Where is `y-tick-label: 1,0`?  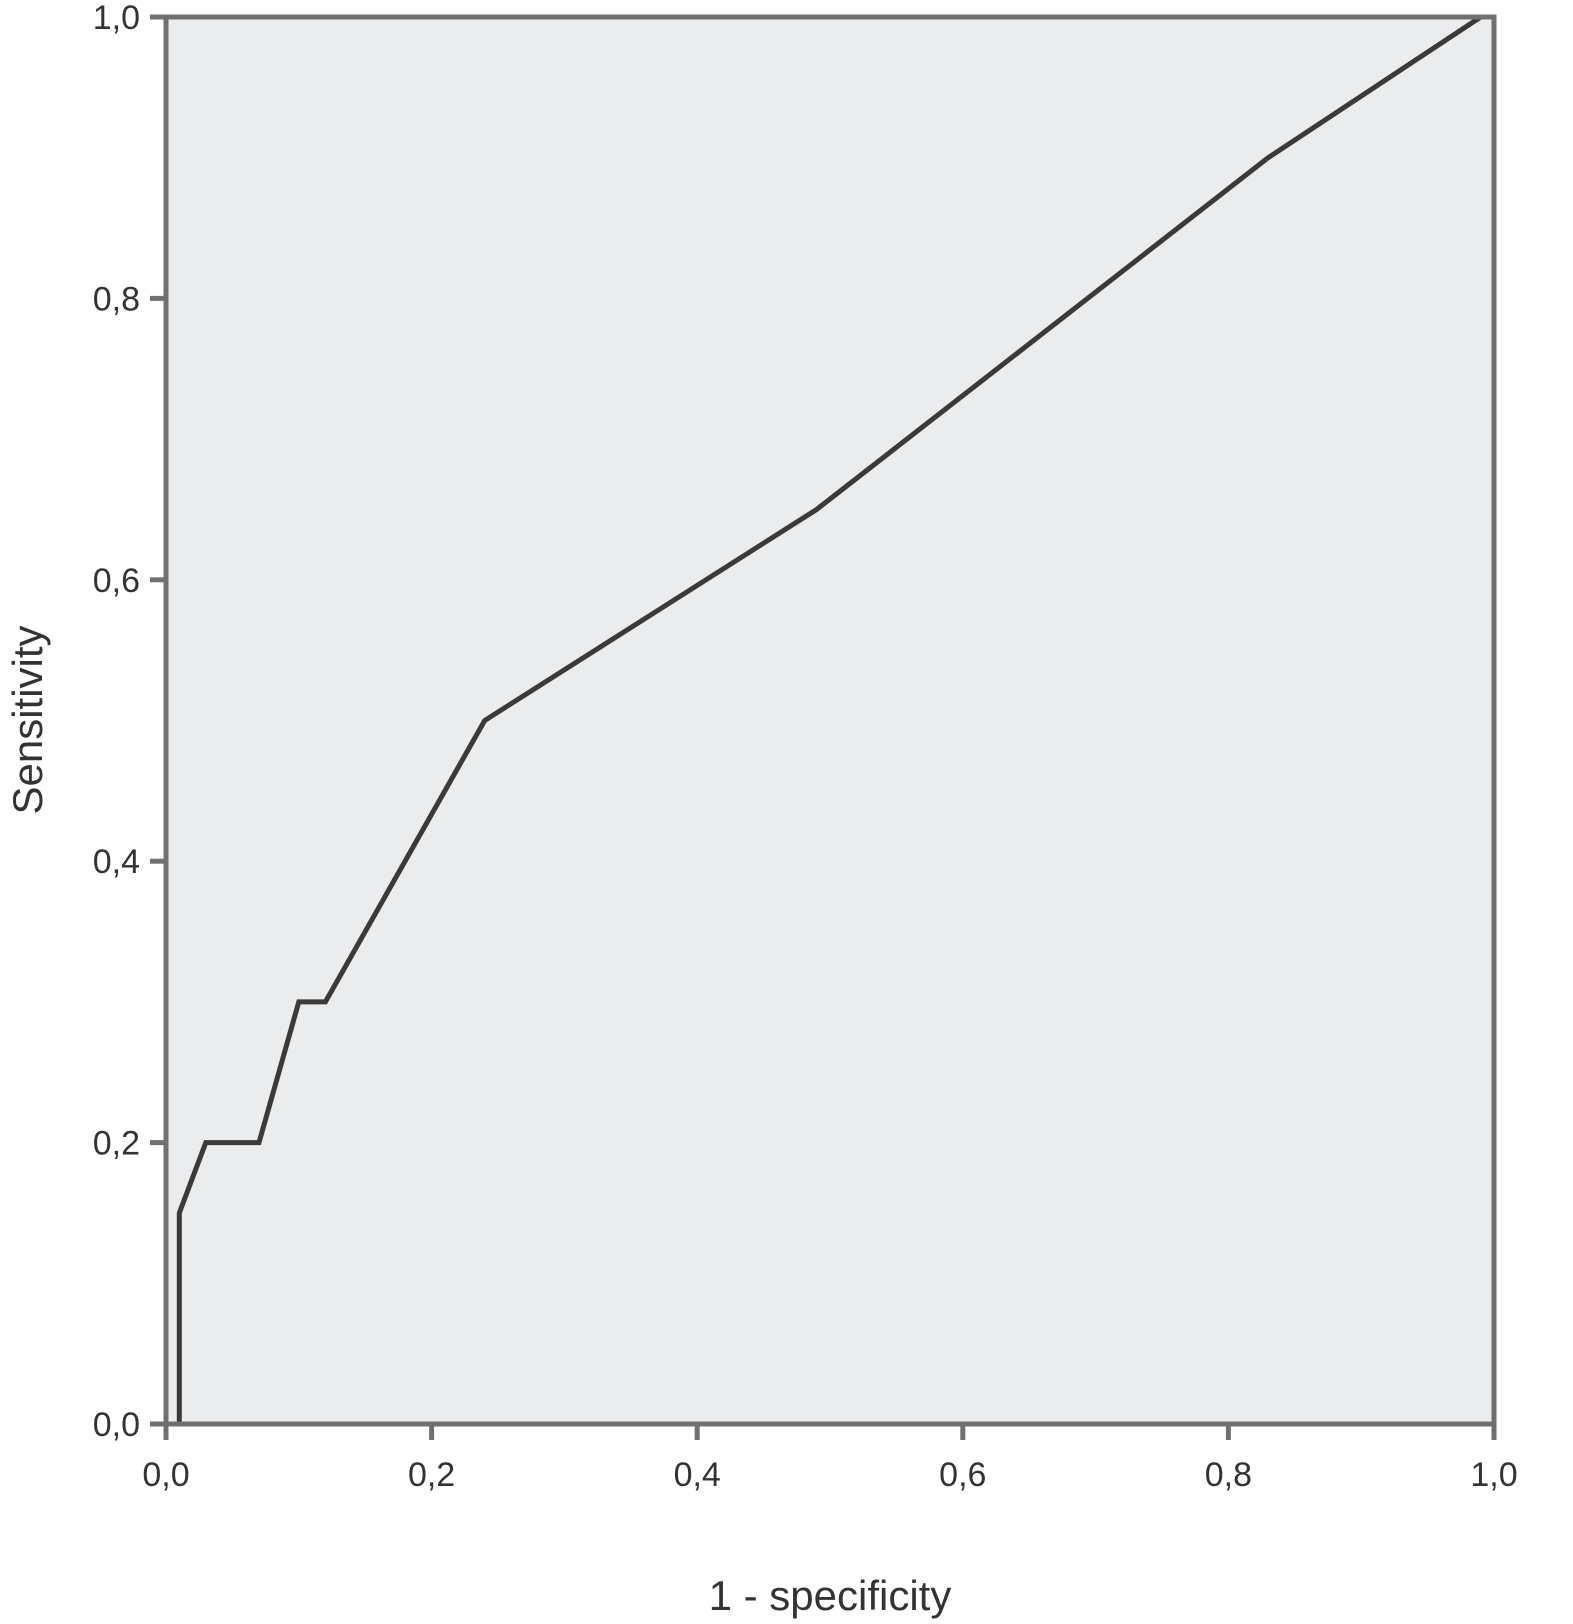
y-tick-label: 1,0 is located at coordinates (116, 18).